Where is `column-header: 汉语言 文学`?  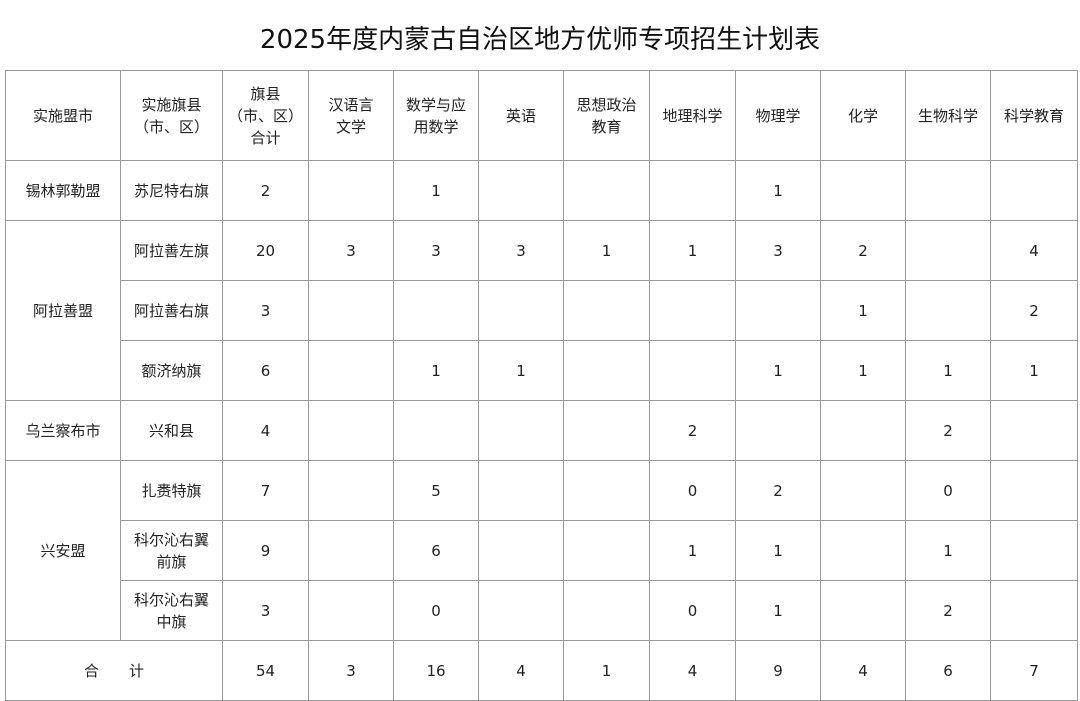
column-header: 汉语言 文学 is located at coordinates (351, 115).